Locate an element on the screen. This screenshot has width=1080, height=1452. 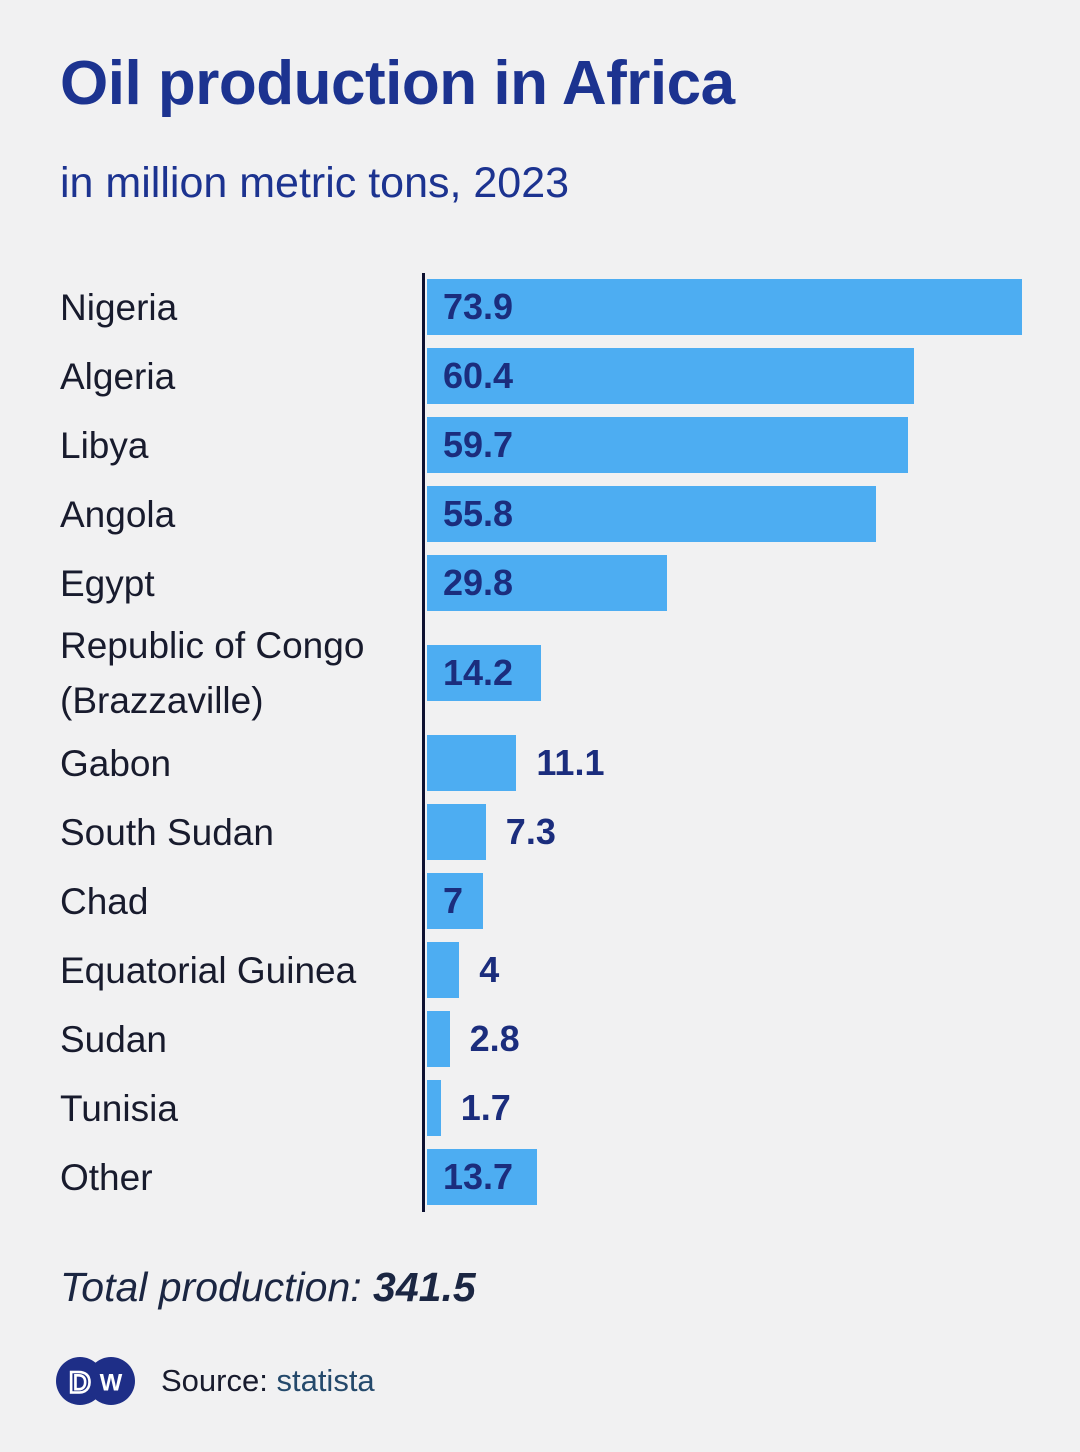
chart-title: Oil production in Africa is located at coordinates (397, 83).